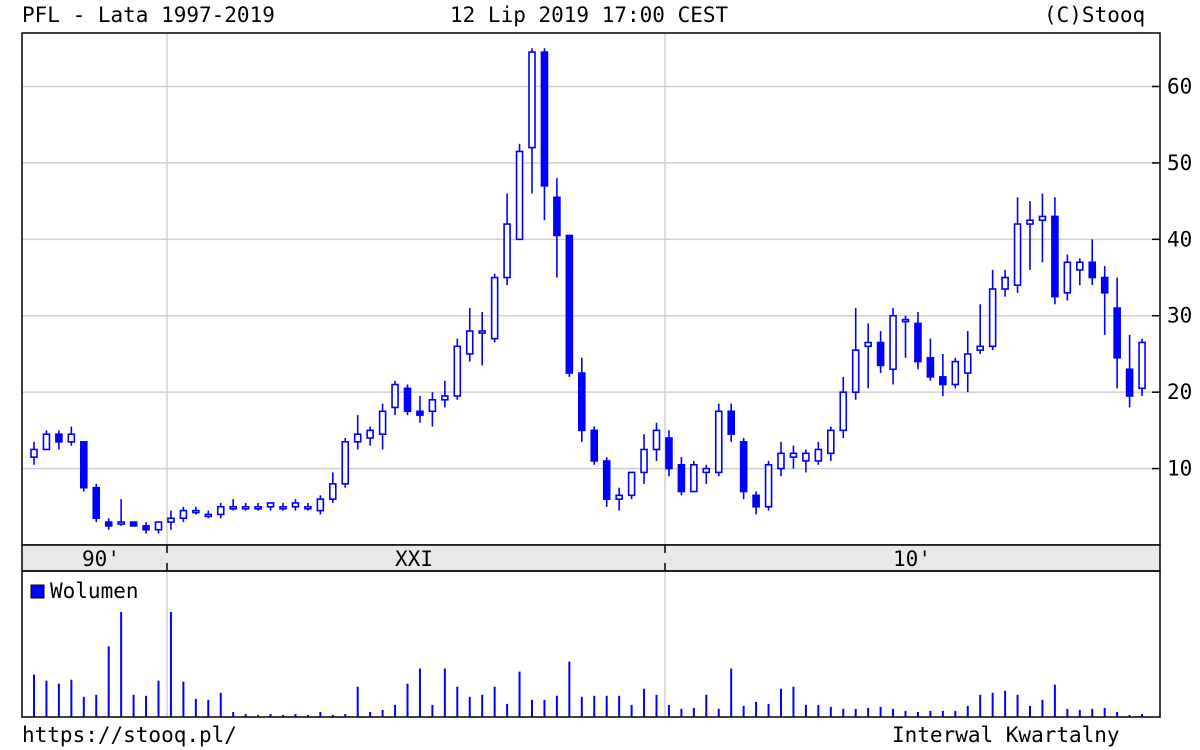  Describe the element at coordinates (1179, 392) in the screenshot. I see `y-tick-label: 20` at that location.